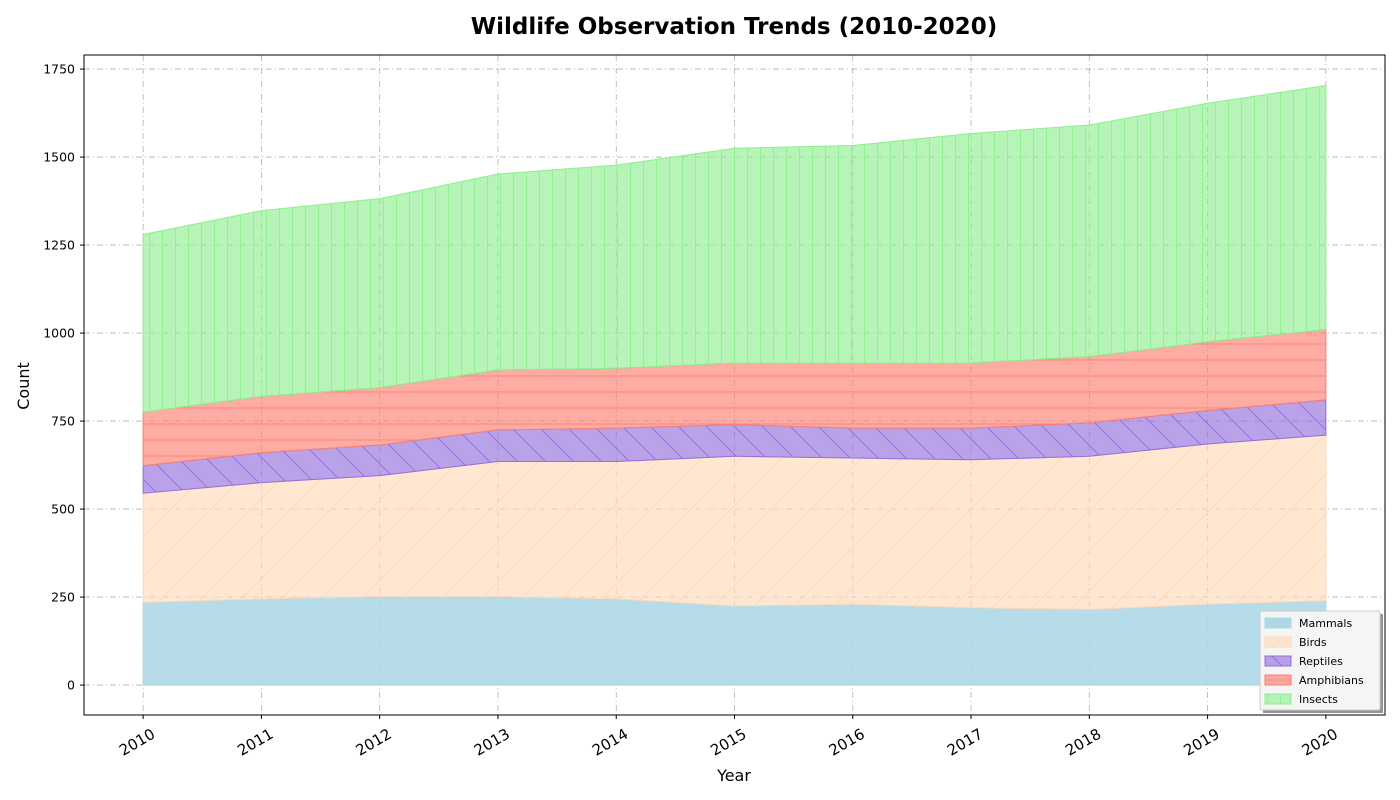  What do you see at coordinates (734, 640) in the screenshot?
I see `area-mammals` at bounding box center [734, 640].